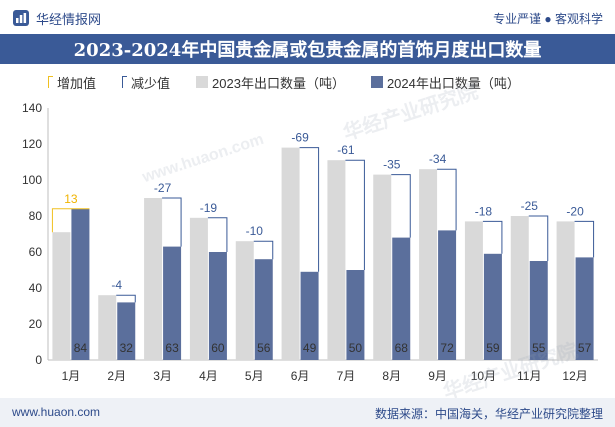 Image resolution: width=615 pixels, height=427 pixels. I want to click on footer-website: www.huaon.com, so click(56, 412).